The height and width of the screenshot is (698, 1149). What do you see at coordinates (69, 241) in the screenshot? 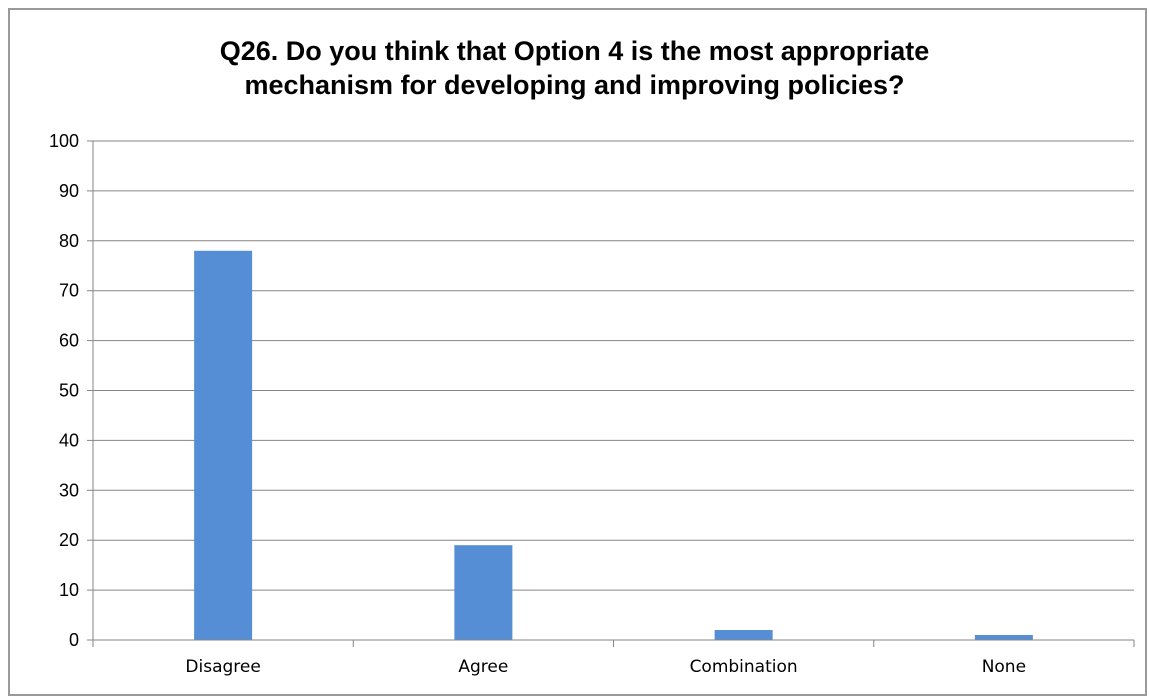
I see `y-tick-label-80: 80` at bounding box center [69, 241].